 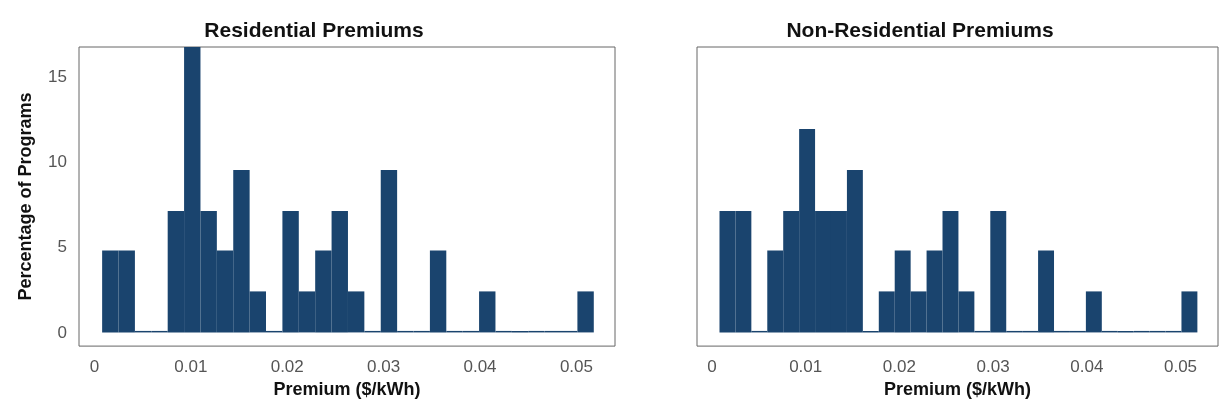 What do you see at coordinates (62, 247) in the screenshot?
I see `y-tick-label: 5` at bounding box center [62, 247].